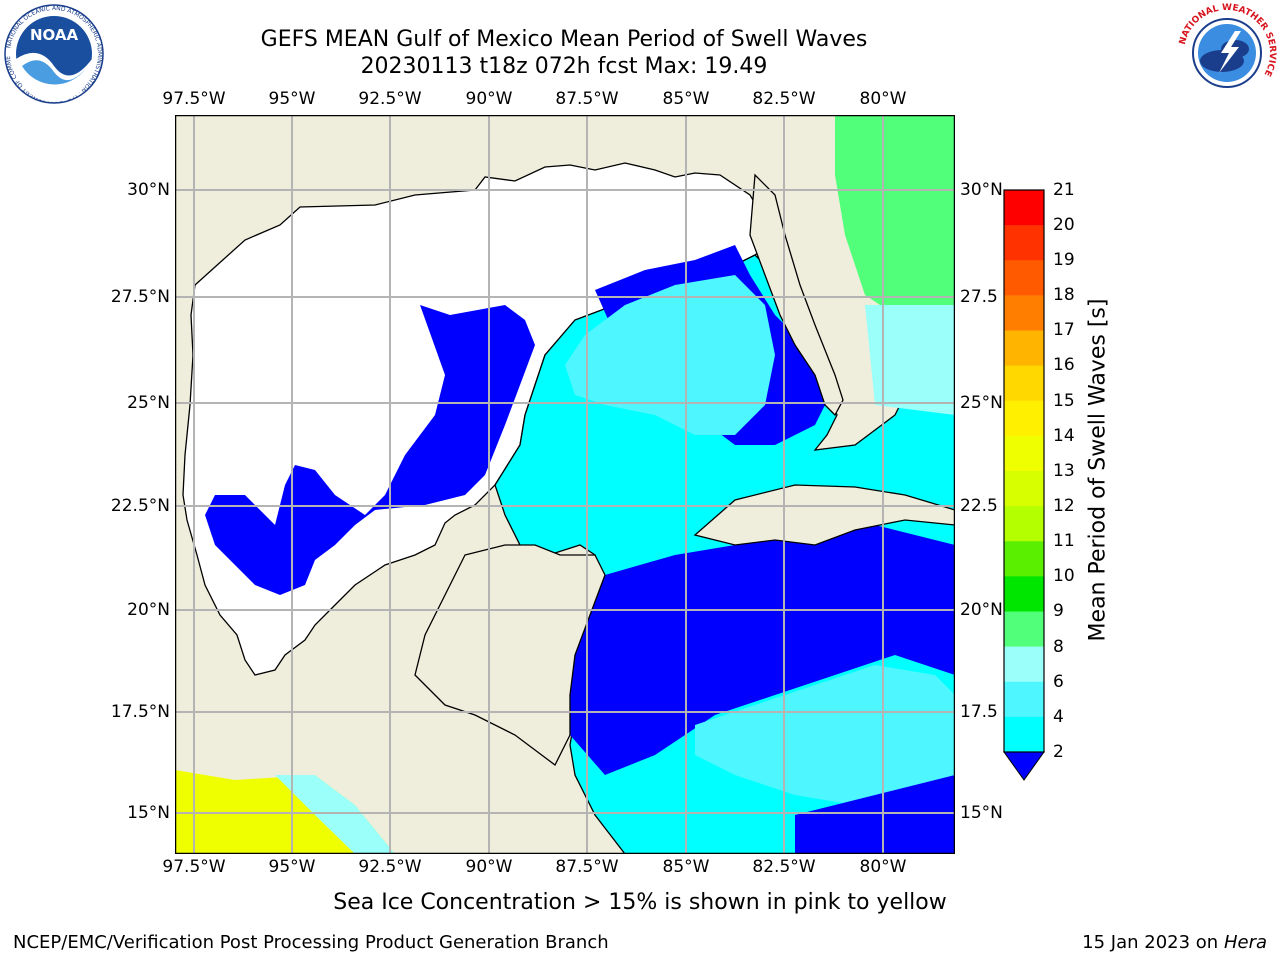  I want to click on footer-date-text: 15 Jan 2023 on, so click(1153, 942).